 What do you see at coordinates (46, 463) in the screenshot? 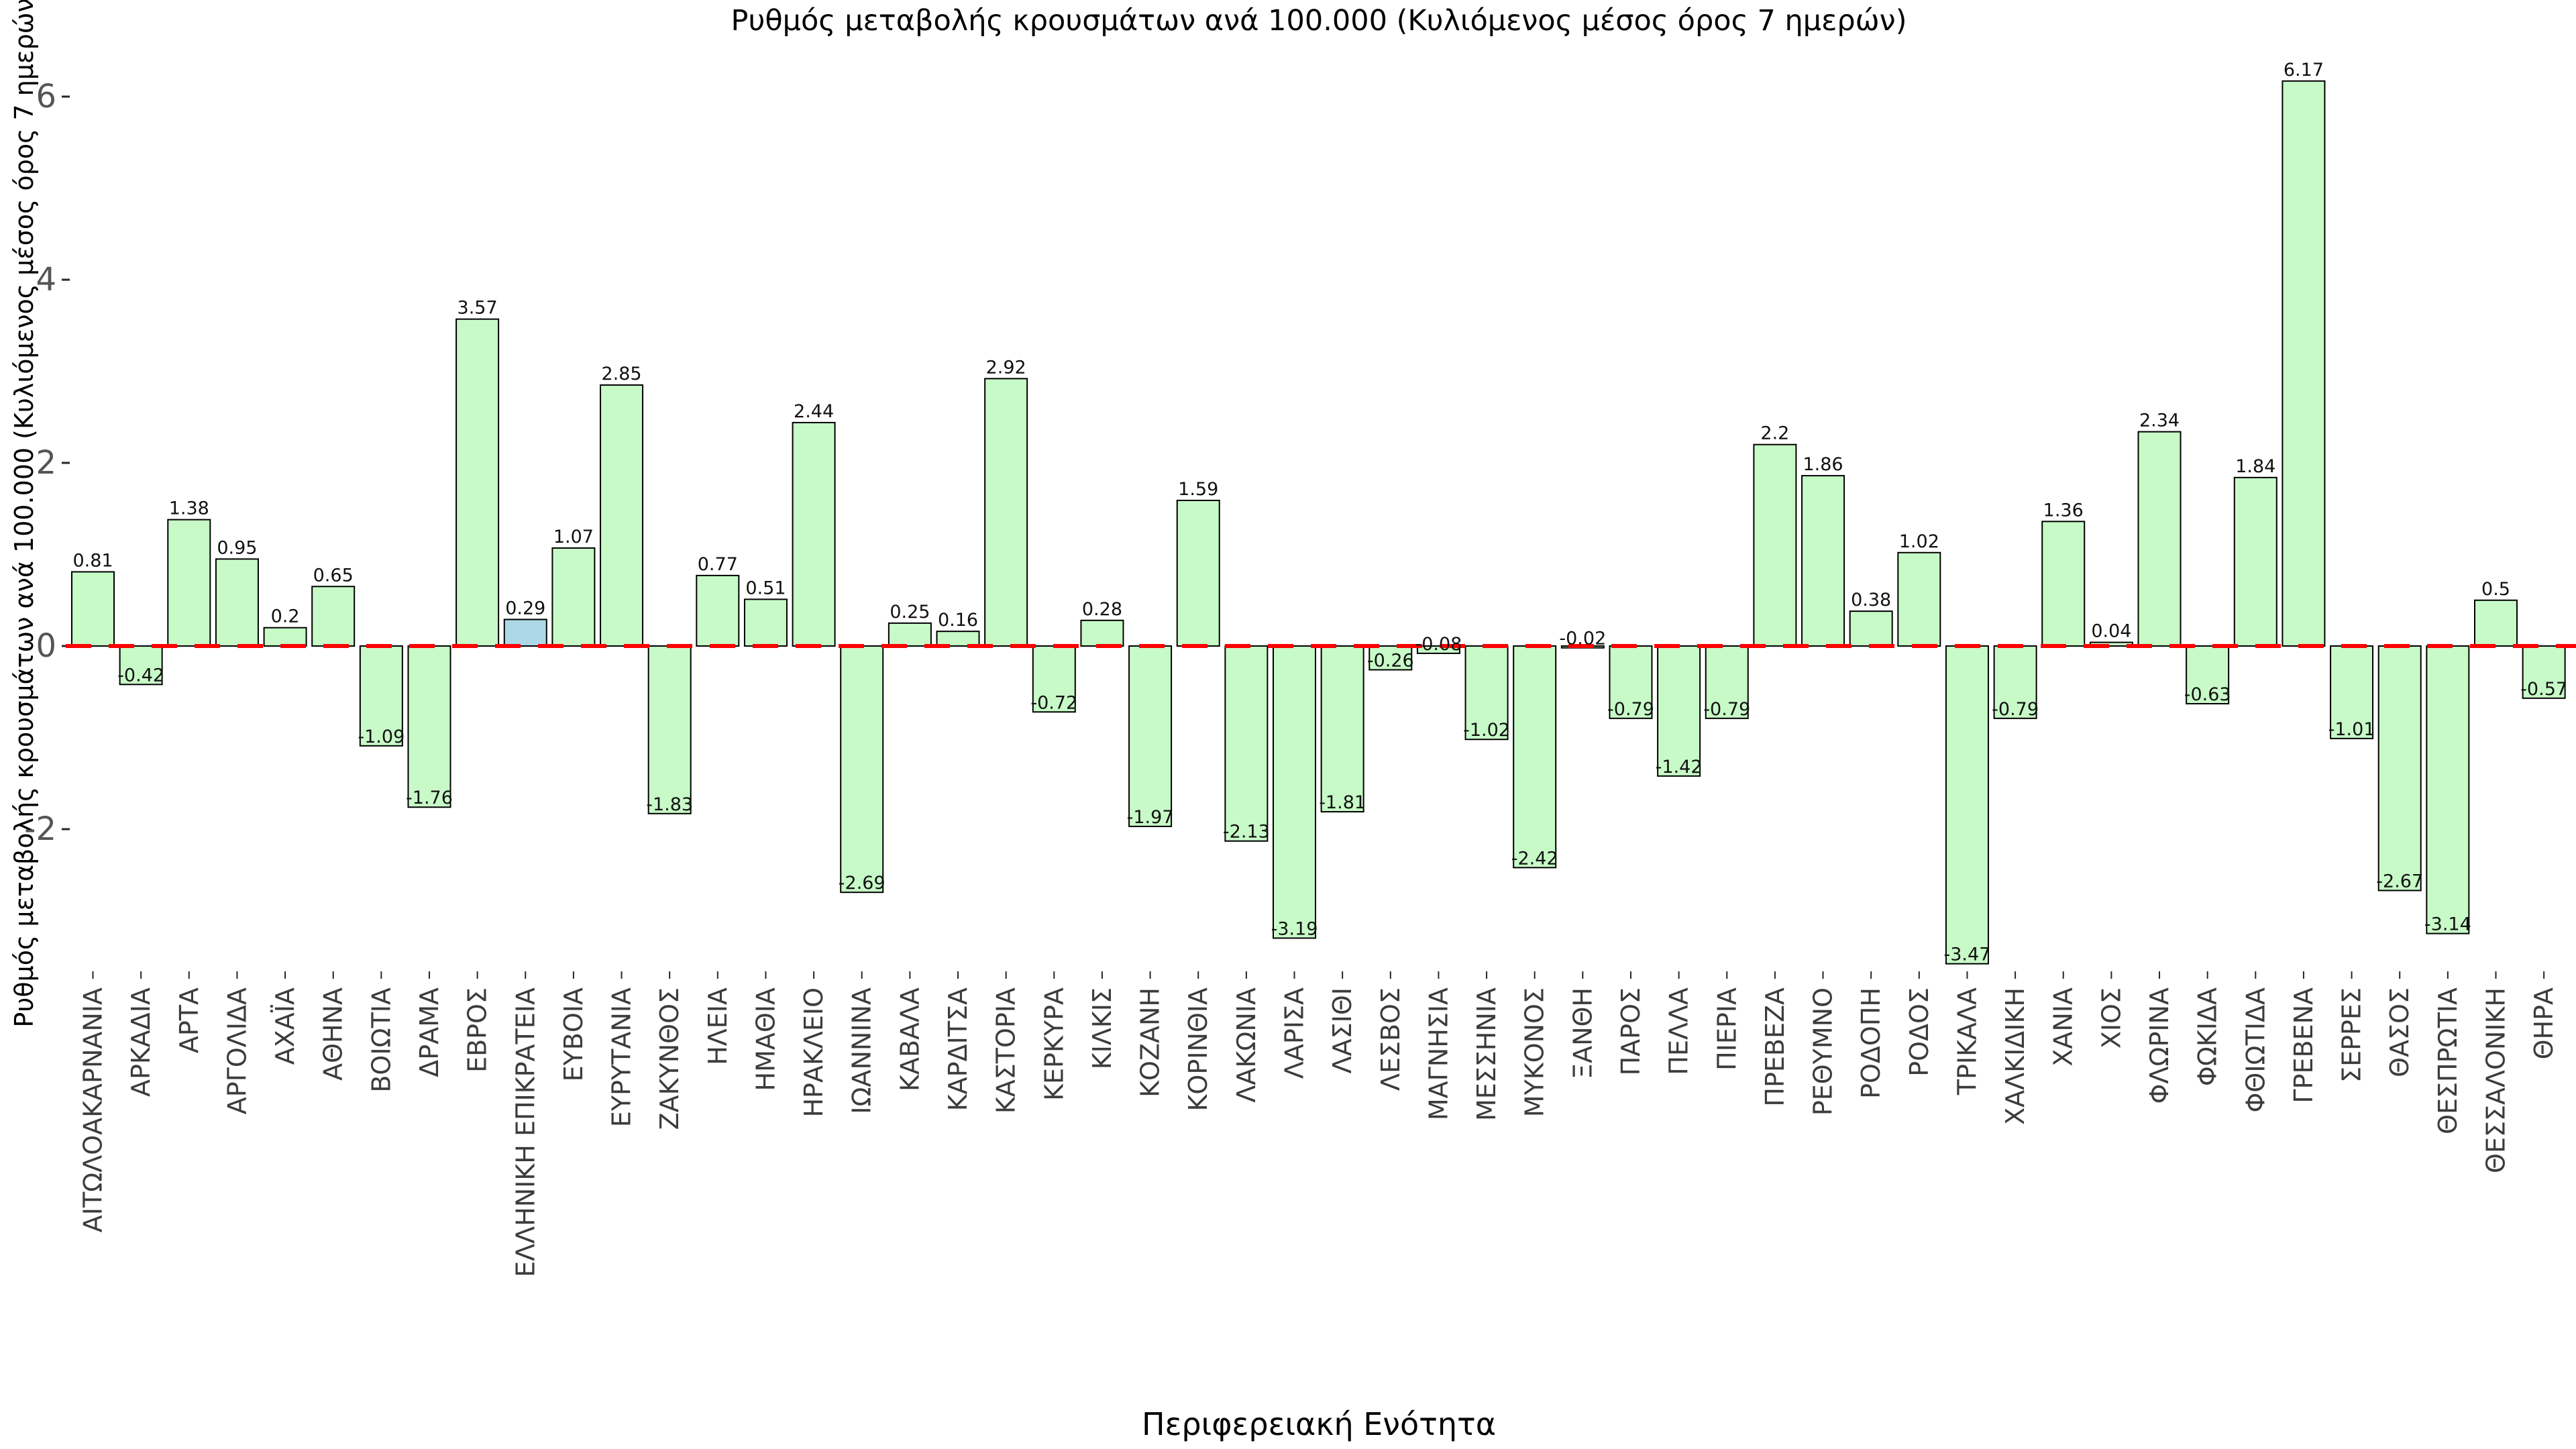
I see `y-tick-label: 2` at bounding box center [46, 463].